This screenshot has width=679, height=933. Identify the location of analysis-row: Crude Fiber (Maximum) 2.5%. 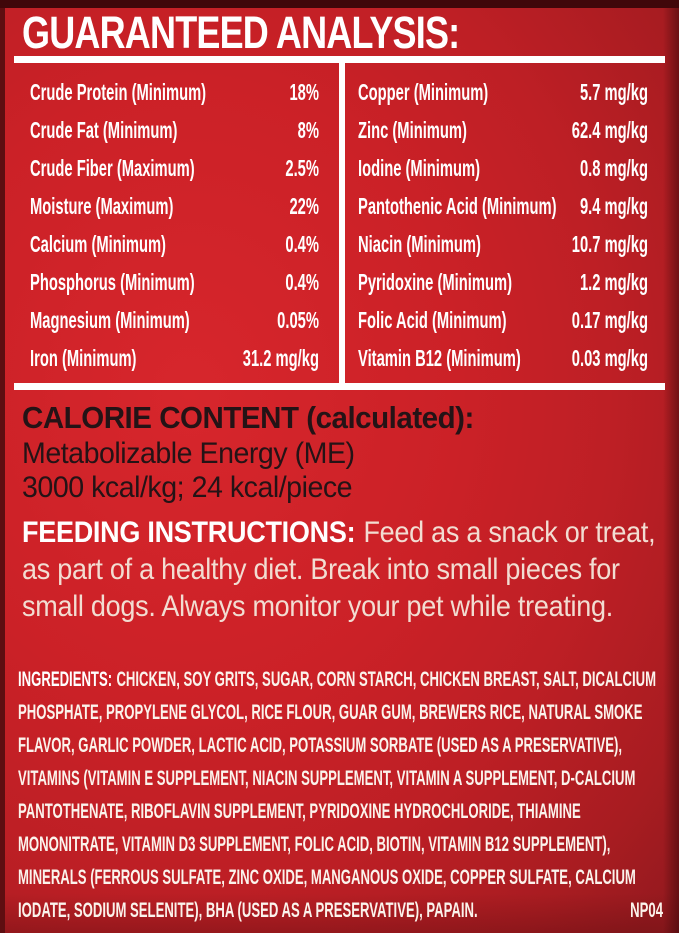
(174, 168).